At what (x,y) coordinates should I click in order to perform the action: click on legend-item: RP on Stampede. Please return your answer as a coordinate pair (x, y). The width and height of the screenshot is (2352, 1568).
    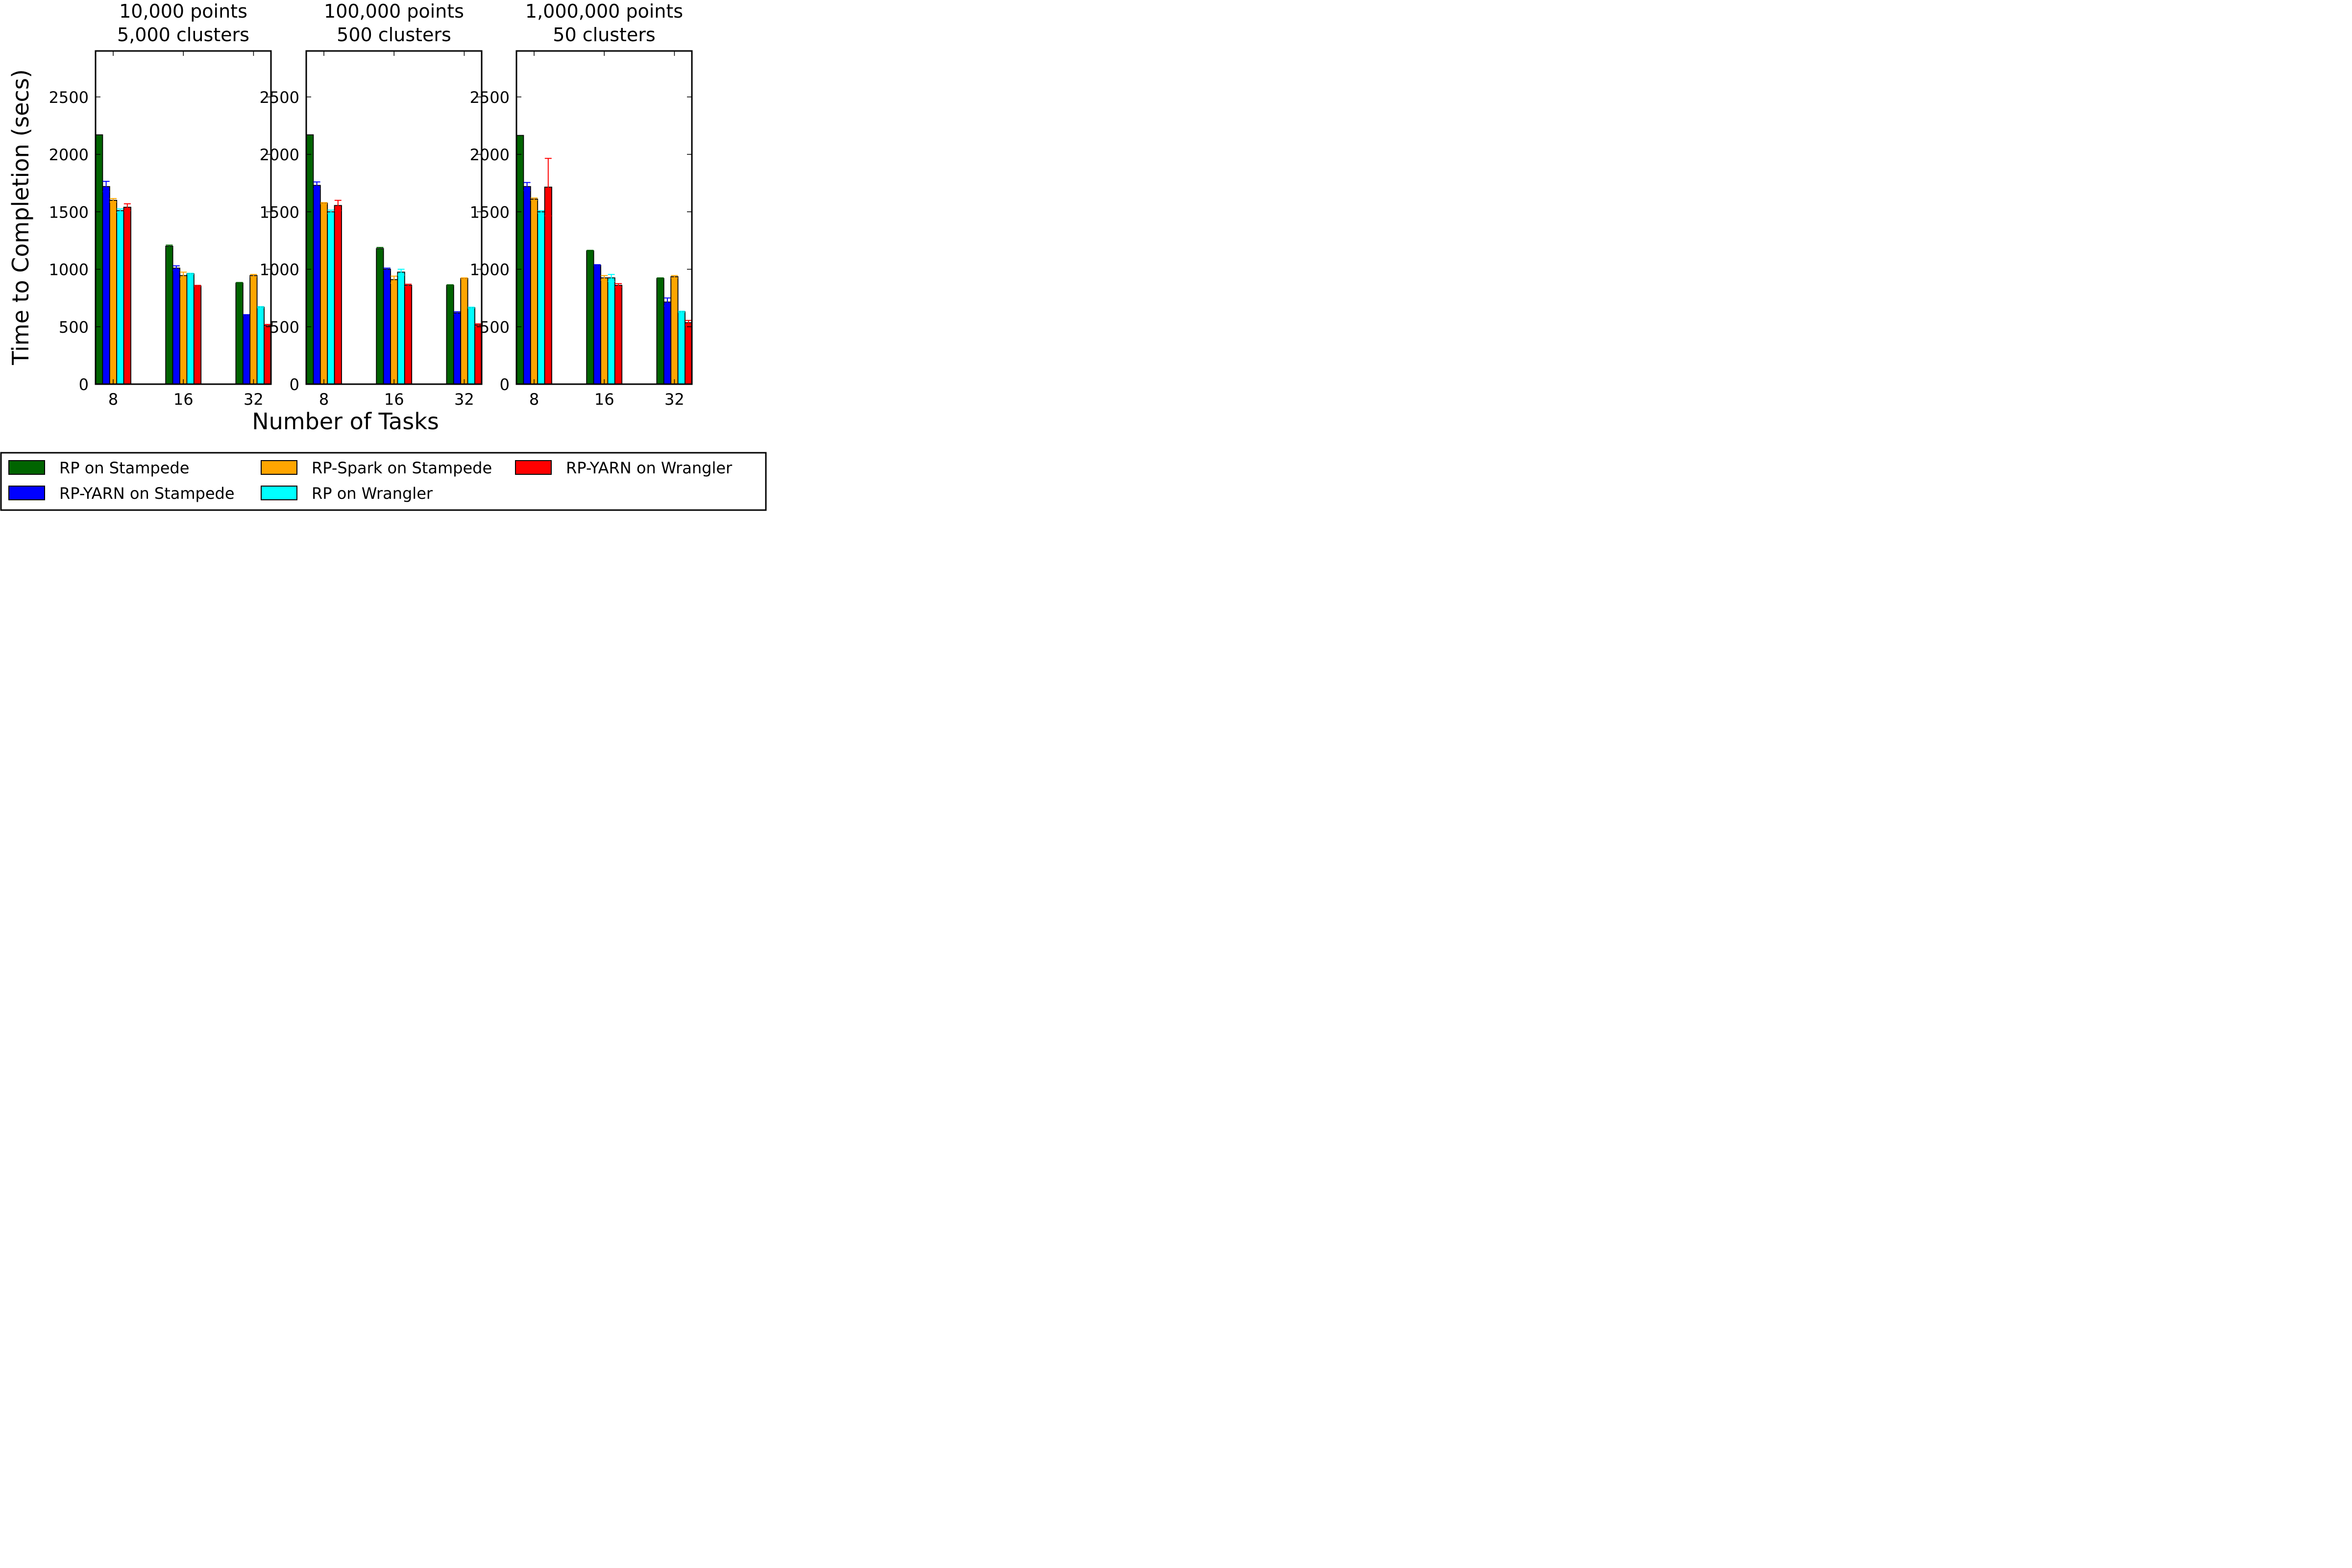
    Looking at the image, I should click on (98, 468).